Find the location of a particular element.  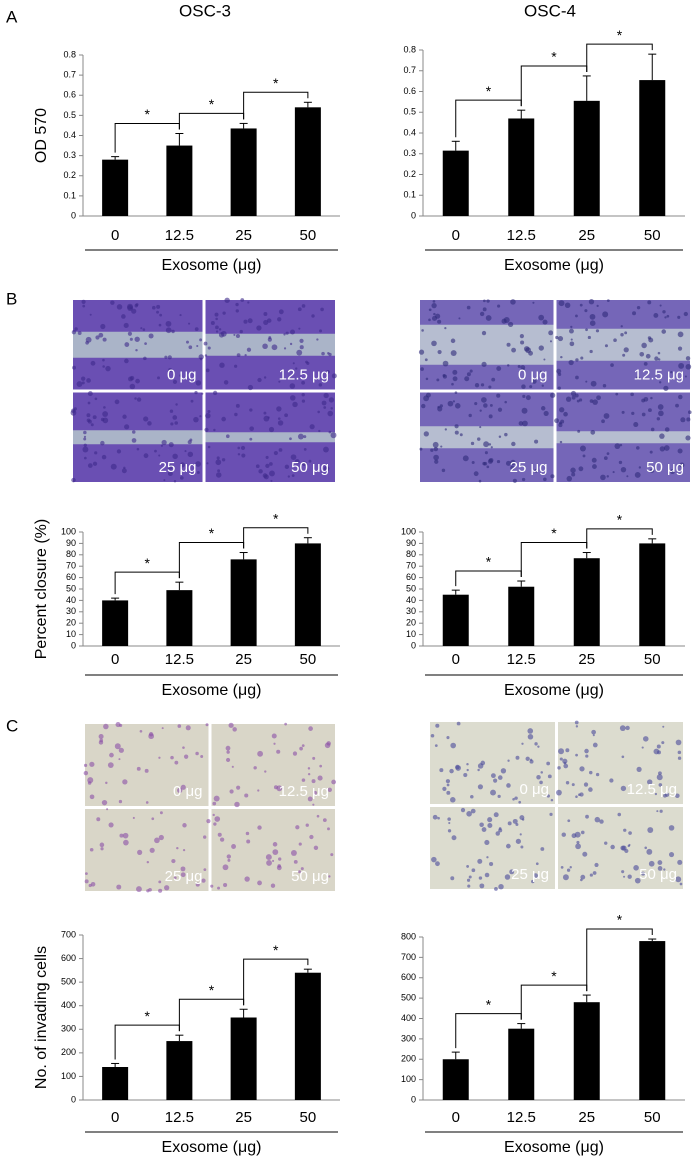

y-tick-label: 100 is located at coordinates (408, 531).